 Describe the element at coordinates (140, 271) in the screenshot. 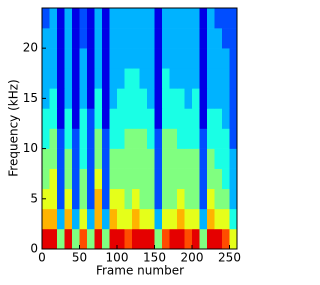

I see `x-axis-label: Frame number` at that location.